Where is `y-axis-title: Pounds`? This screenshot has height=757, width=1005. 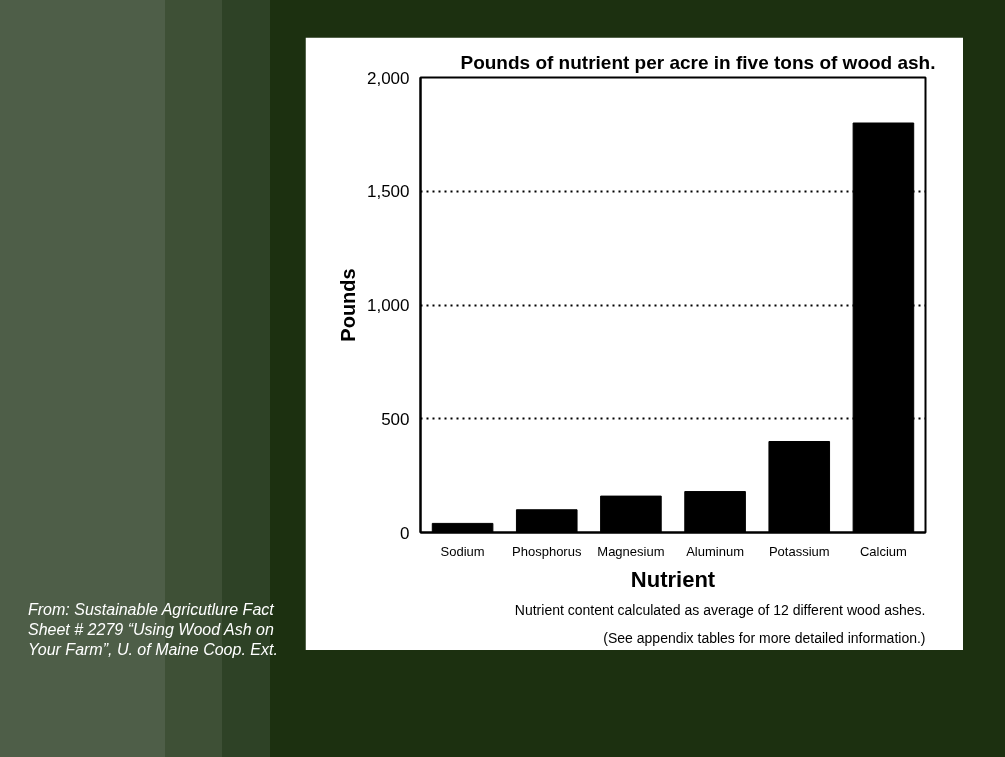
y-axis-title: Pounds is located at coordinates (347, 305).